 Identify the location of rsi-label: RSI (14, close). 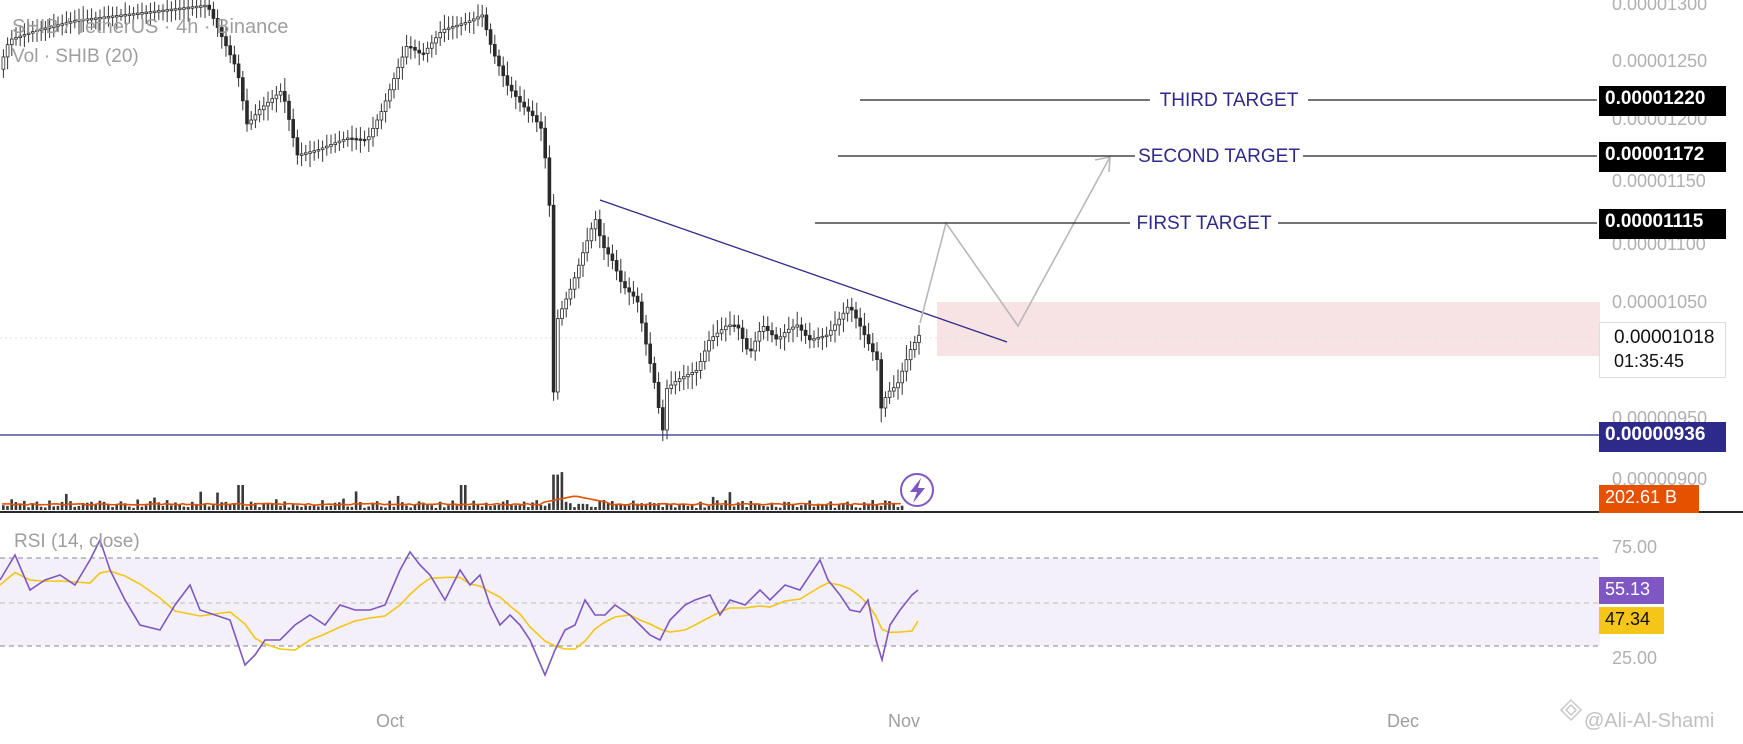
(77, 541).